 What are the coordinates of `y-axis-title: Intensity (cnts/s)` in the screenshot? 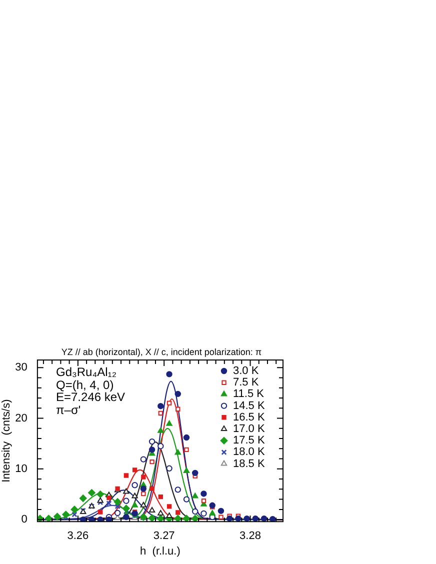 It's located at (6, 440).